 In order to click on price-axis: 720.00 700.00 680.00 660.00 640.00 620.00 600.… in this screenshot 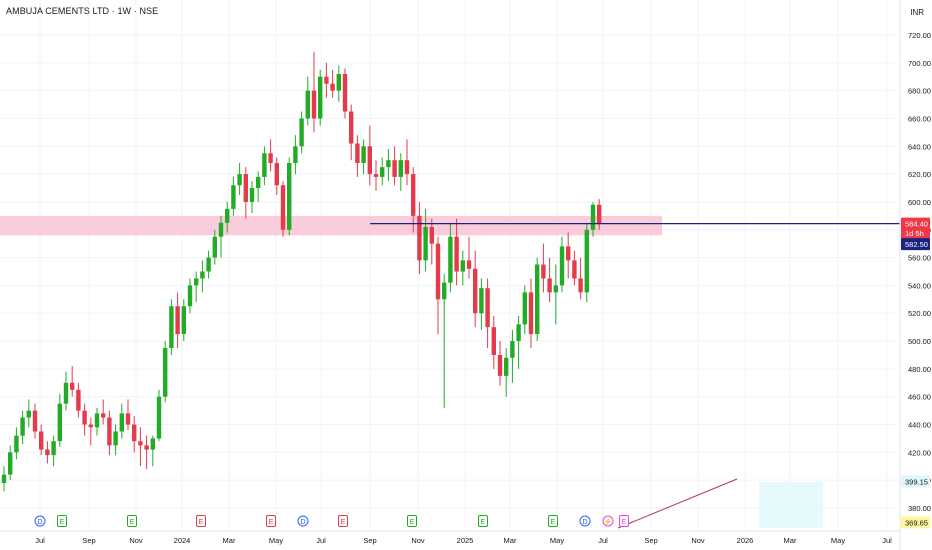, I will do `click(915, 275)`.